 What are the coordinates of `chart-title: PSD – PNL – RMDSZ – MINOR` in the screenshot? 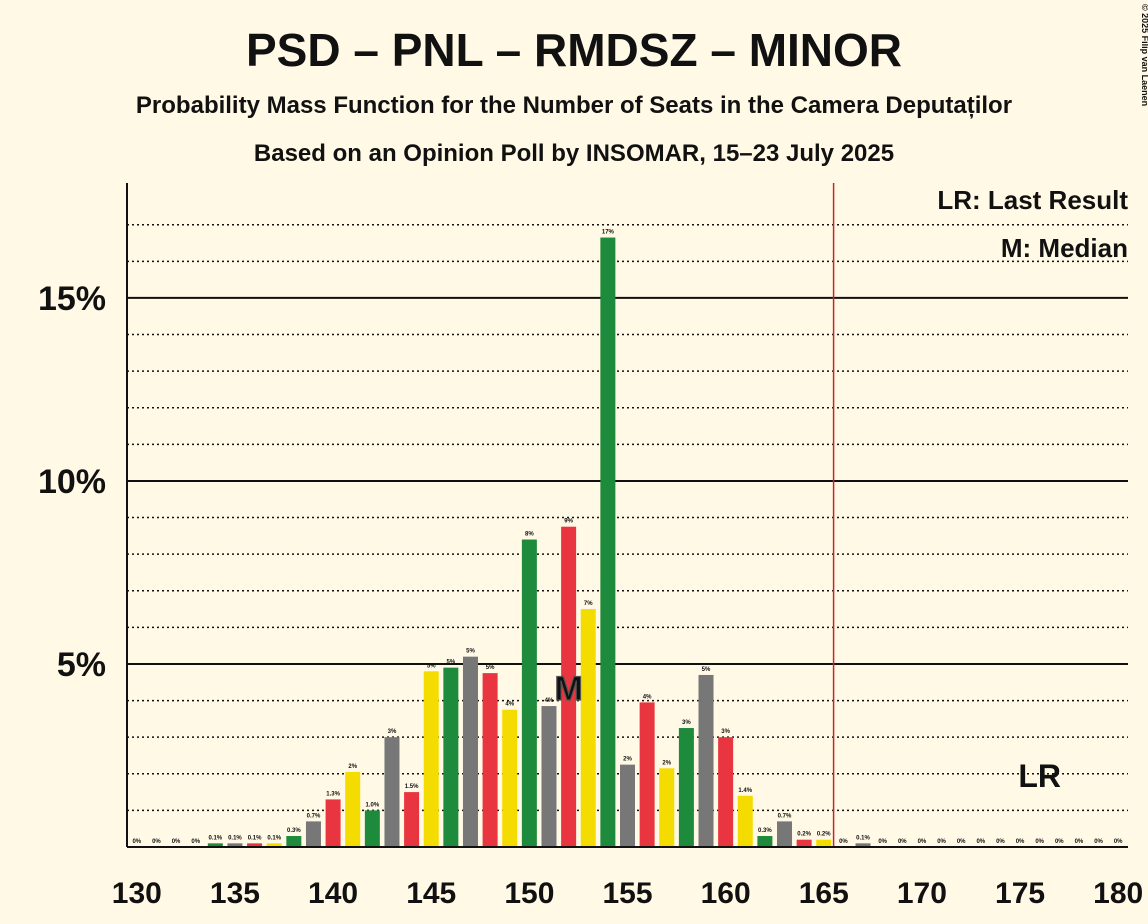 It's located at (574, 50).